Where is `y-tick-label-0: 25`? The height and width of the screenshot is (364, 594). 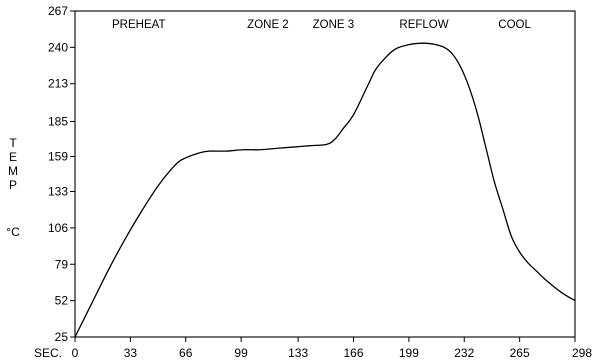
y-tick-label-0: 25 is located at coordinates (62, 337).